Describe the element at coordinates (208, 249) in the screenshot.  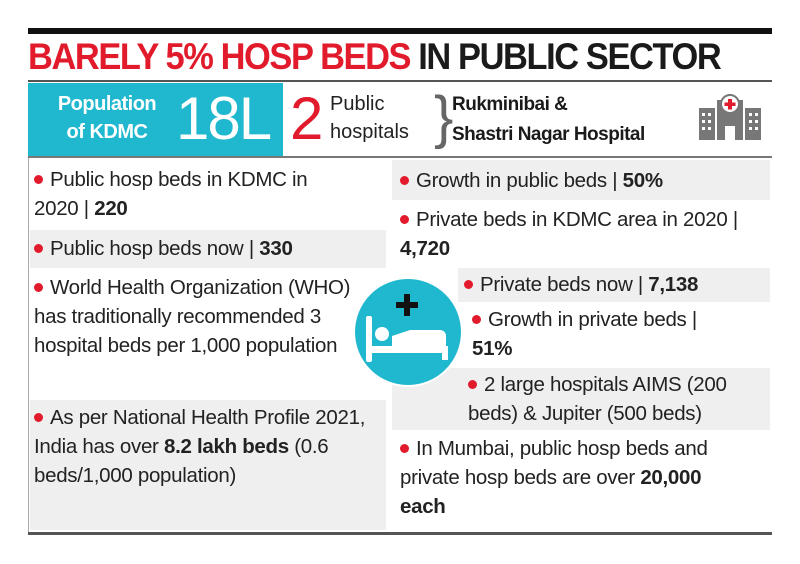
I see `fact-item: Public hosp beds now | 330` at that location.